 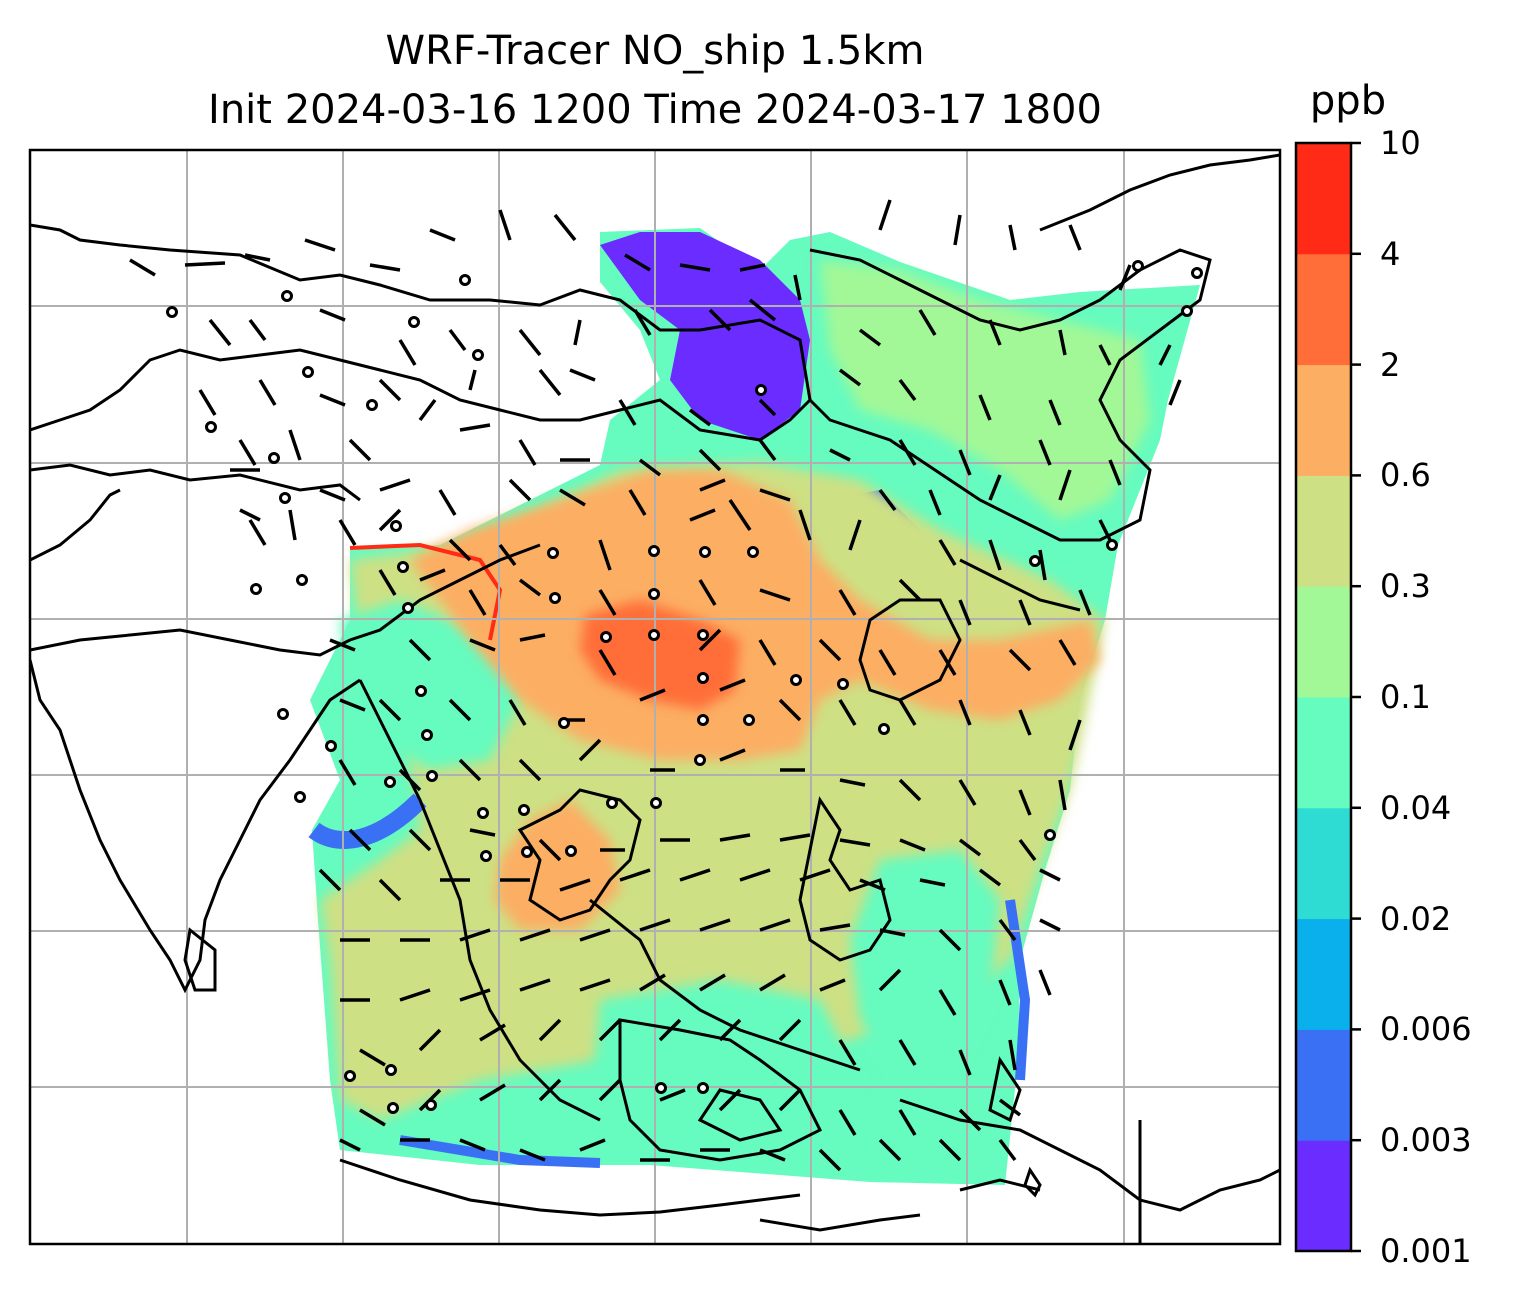 I want to click on light-green-patch-northeast, so click(x=985, y=390).